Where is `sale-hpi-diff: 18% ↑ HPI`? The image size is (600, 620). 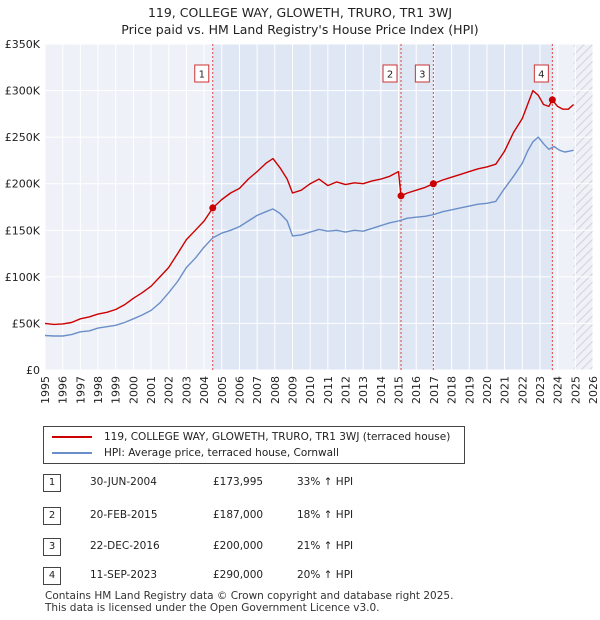 sale-hpi-diff: 18% ↑ HPI is located at coordinates (325, 515).